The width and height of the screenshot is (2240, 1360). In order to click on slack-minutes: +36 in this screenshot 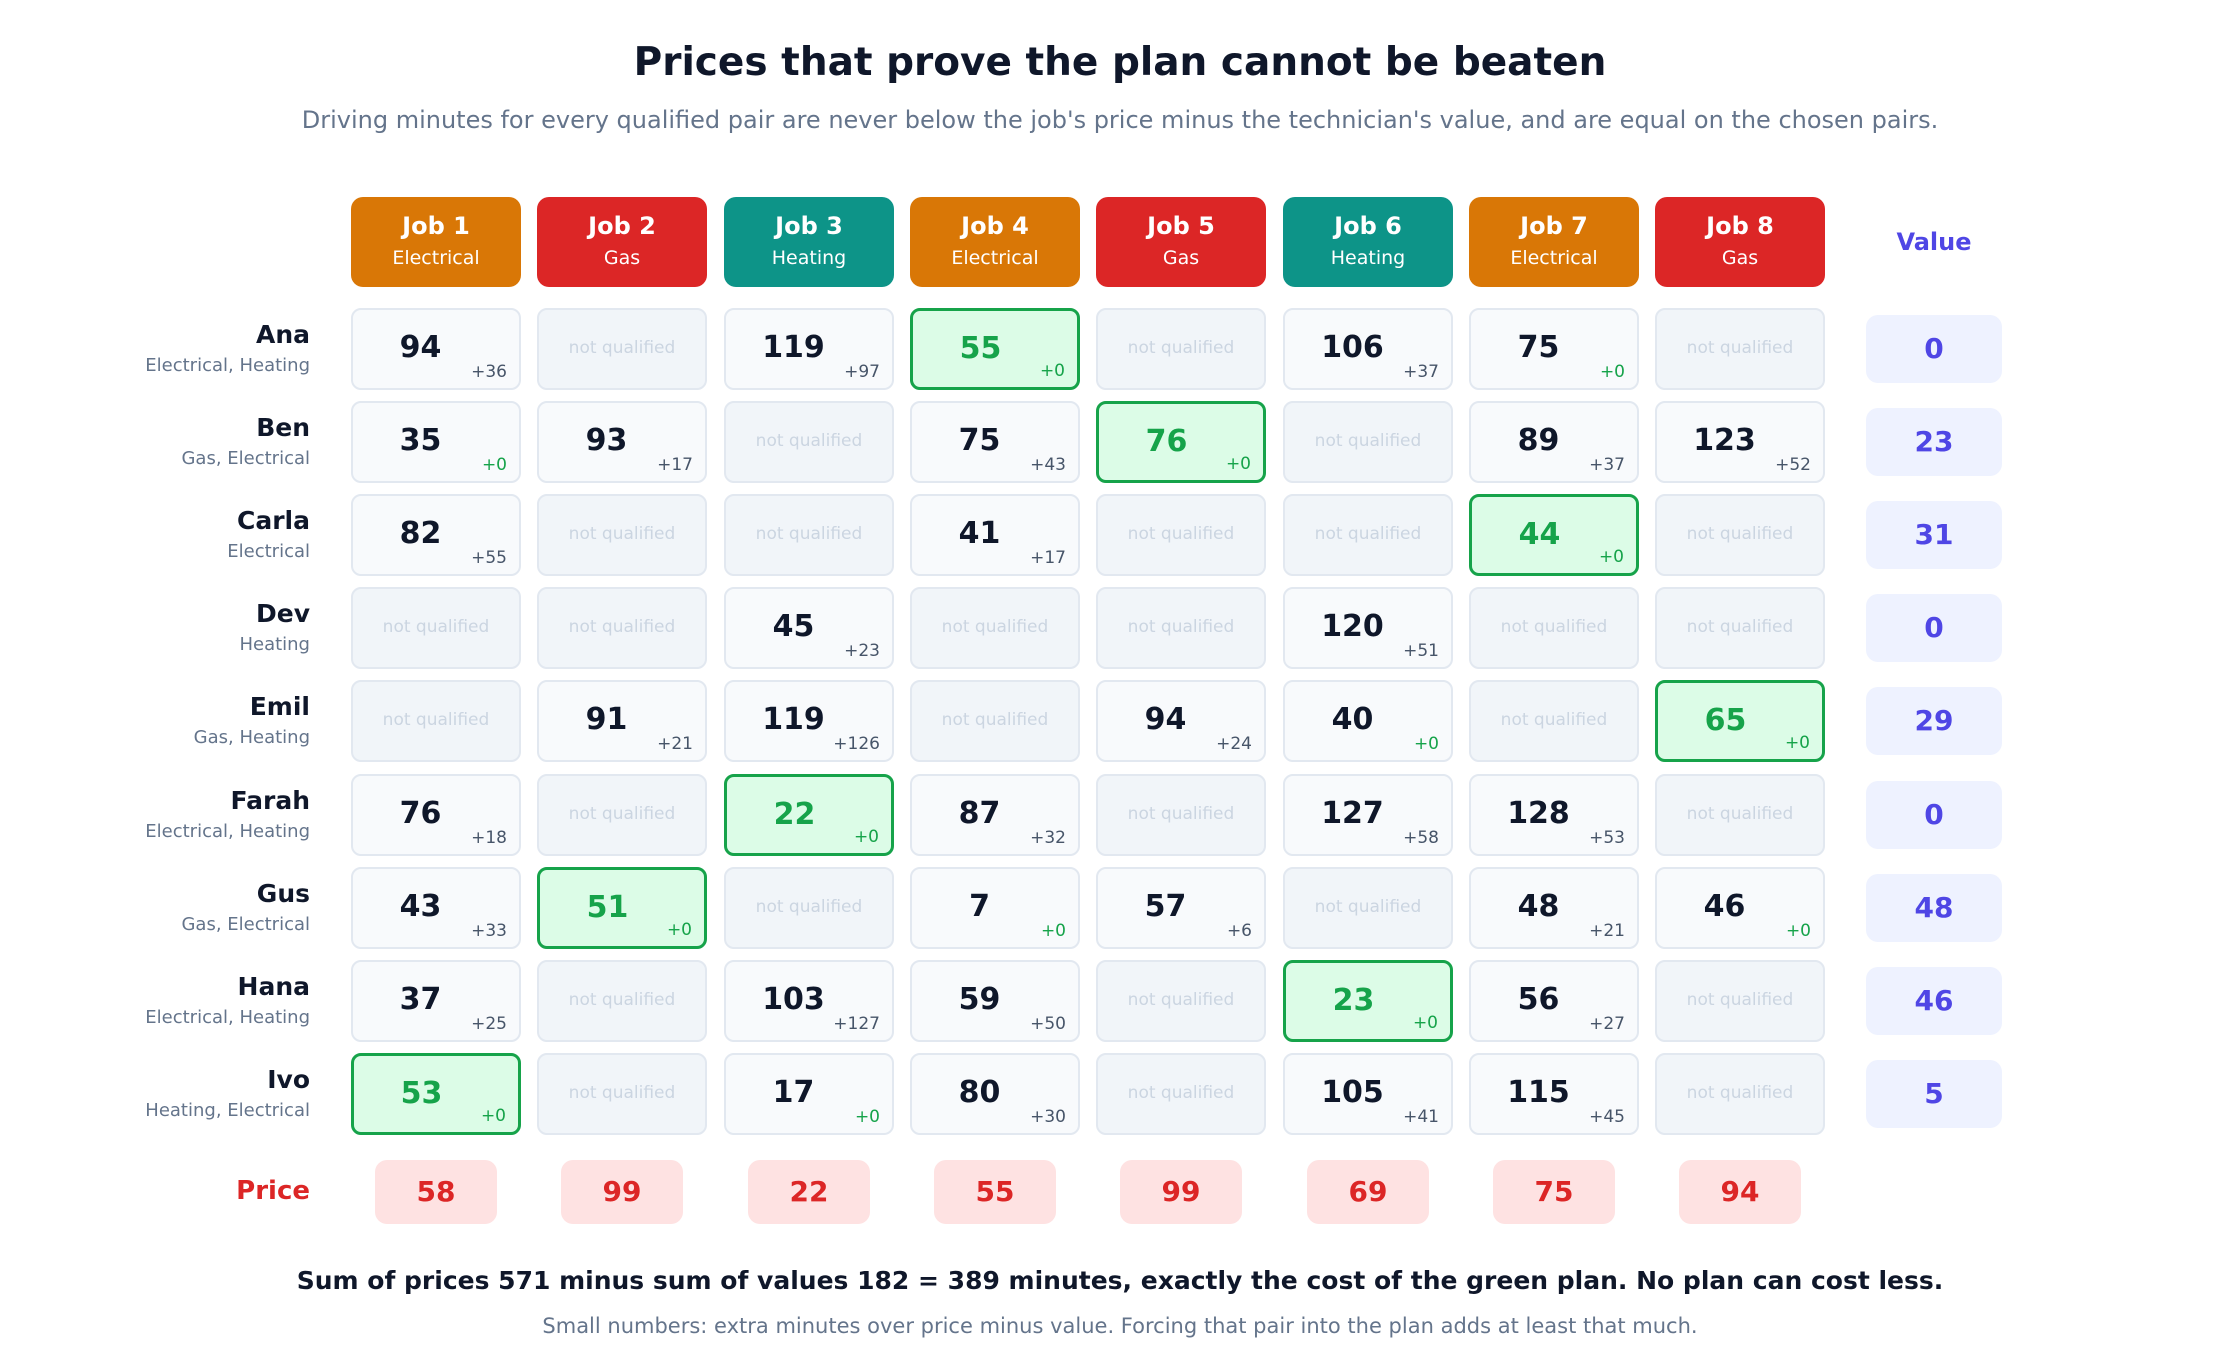, I will do `click(489, 372)`.